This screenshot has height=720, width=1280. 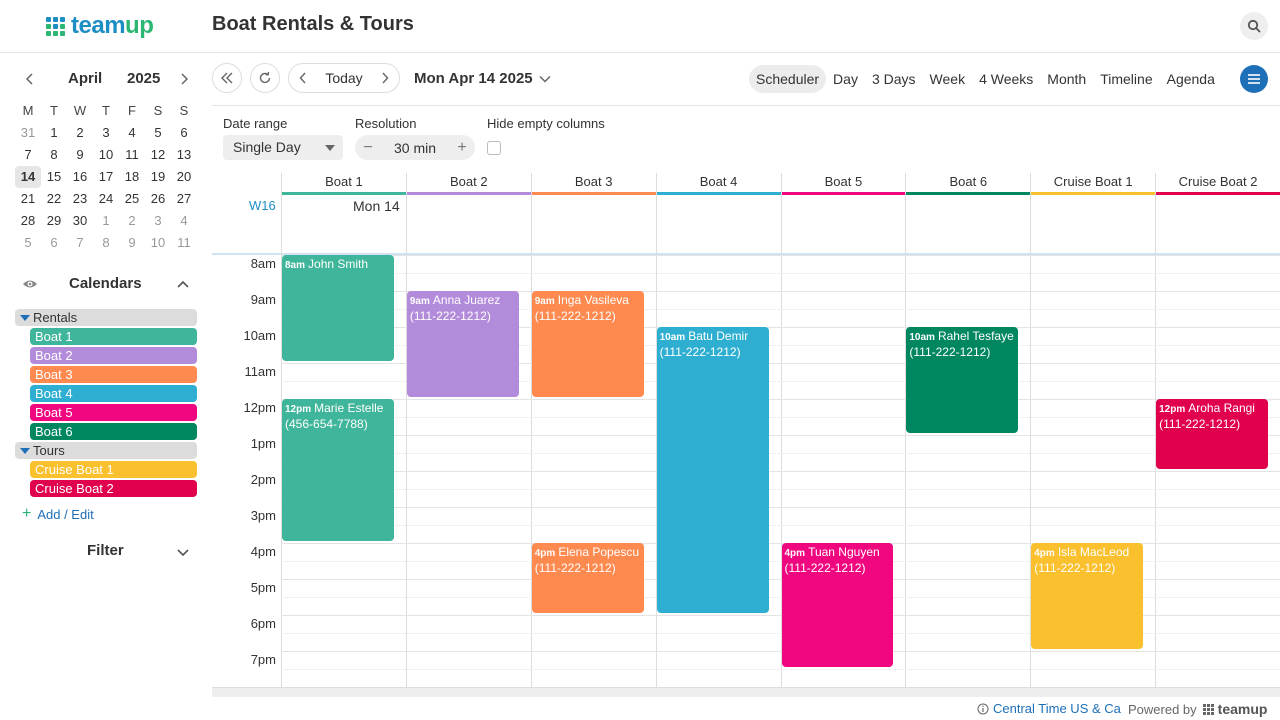 What do you see at coordinates (184, 154) in the screenshot?
I see `mini-day: 13` at bounding box center [184, 154].